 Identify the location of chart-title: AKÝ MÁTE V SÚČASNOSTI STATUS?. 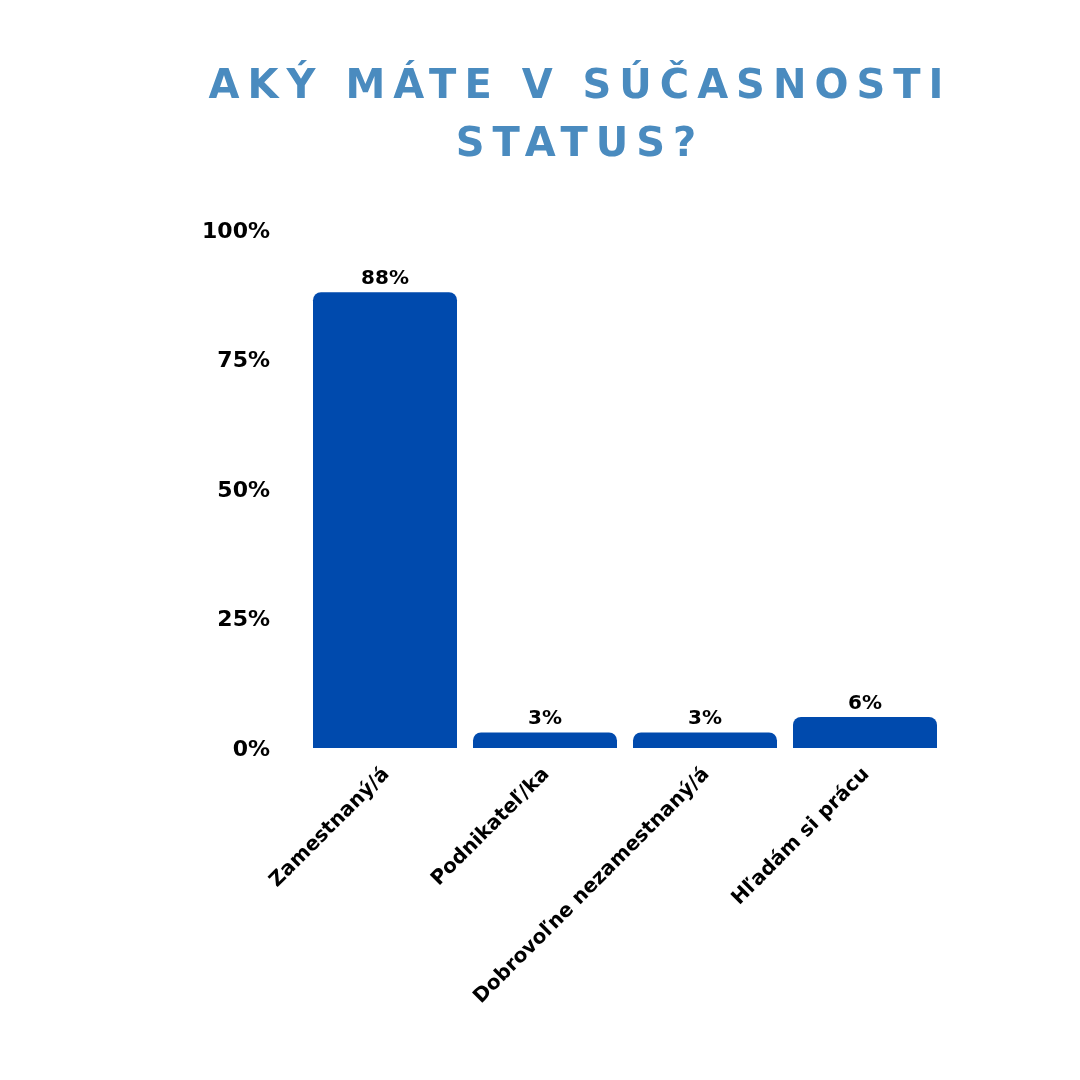
(580, 113).